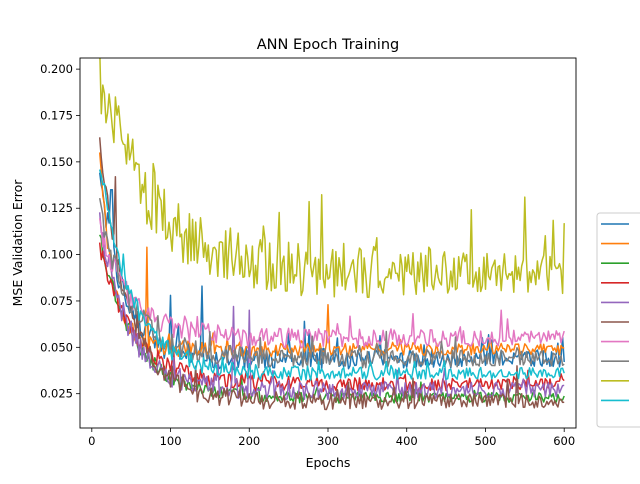 The width and height of the screenshot is (640, 484). What do you see at coordinates (56, 347) in the screenshot?
I see `y-tick-label: 0.050` at bounding box center [56, 347].